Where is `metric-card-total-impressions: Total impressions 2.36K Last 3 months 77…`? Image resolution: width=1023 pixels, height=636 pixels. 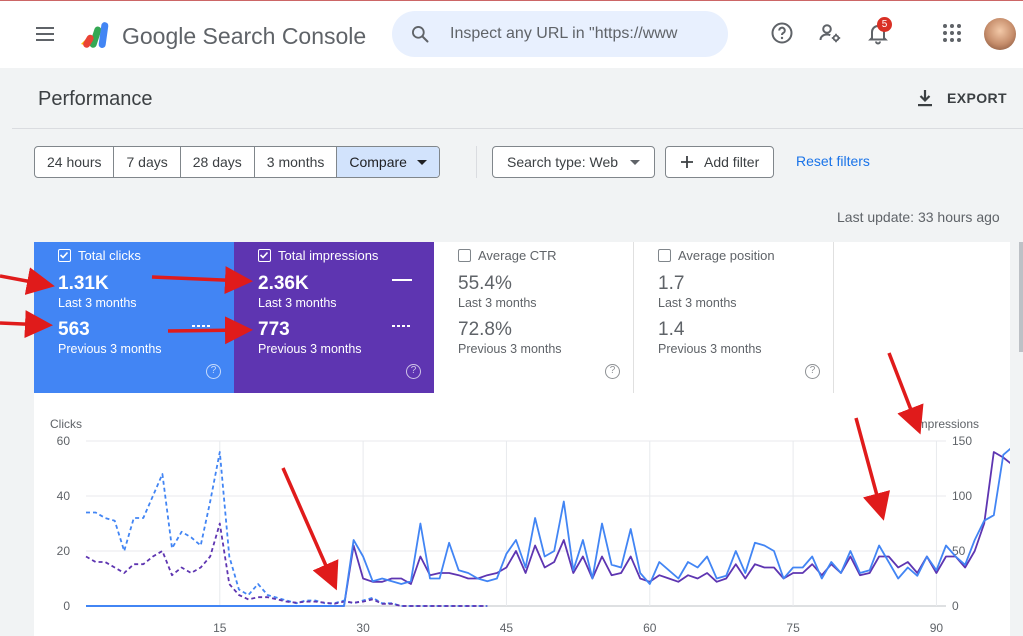 metric-card-total-impressions: Total impressions 2.36K Last 3 months 77… is located at coordinates (334, 317).